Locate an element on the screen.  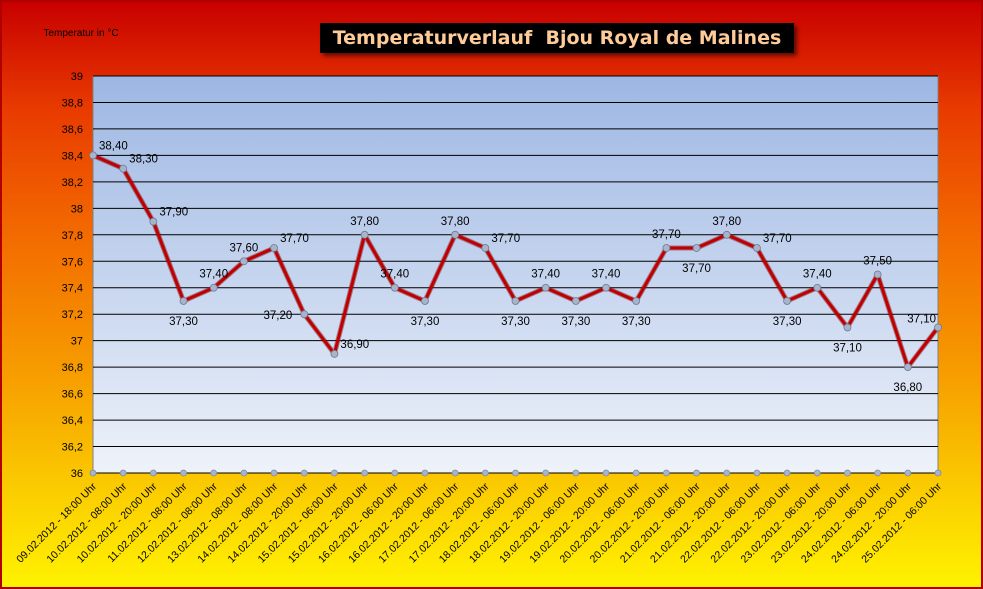
data-label: 36,90 is located at coordinates (354, 345).